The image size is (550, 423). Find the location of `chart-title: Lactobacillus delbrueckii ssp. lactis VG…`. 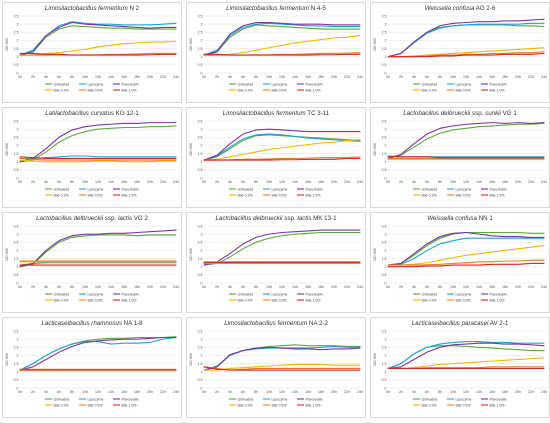

chart-title: Lactobacillus delbrueckii ssp. lactis VG… is located at coordinates (92, 218).